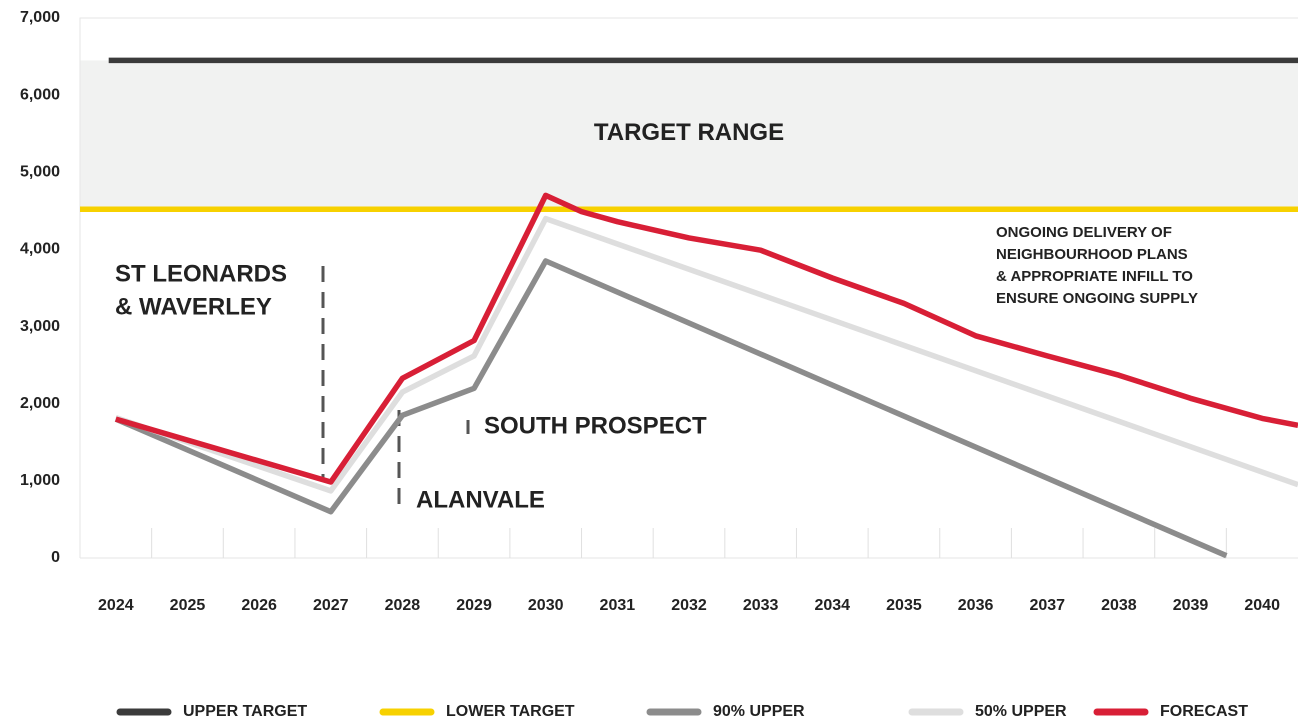 Image resolution: width=1298 pixels, height=724 pixels. What do you see at coordinates (40, 17) in the screenshot?
I see `y-tick-label: 7,000` at bounding box center [40, 17].